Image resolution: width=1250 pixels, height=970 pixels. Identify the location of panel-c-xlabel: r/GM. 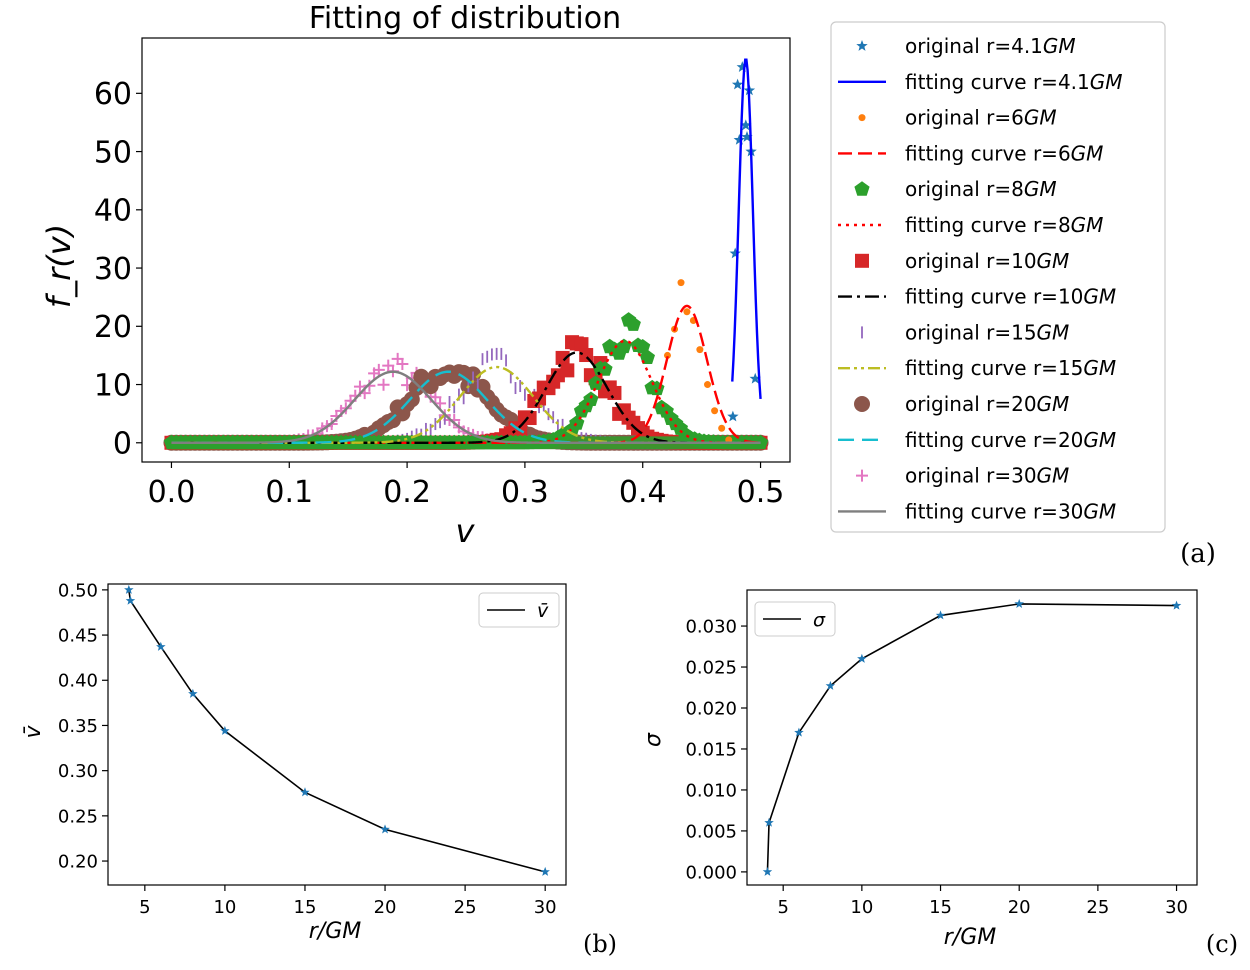
(970, 937).